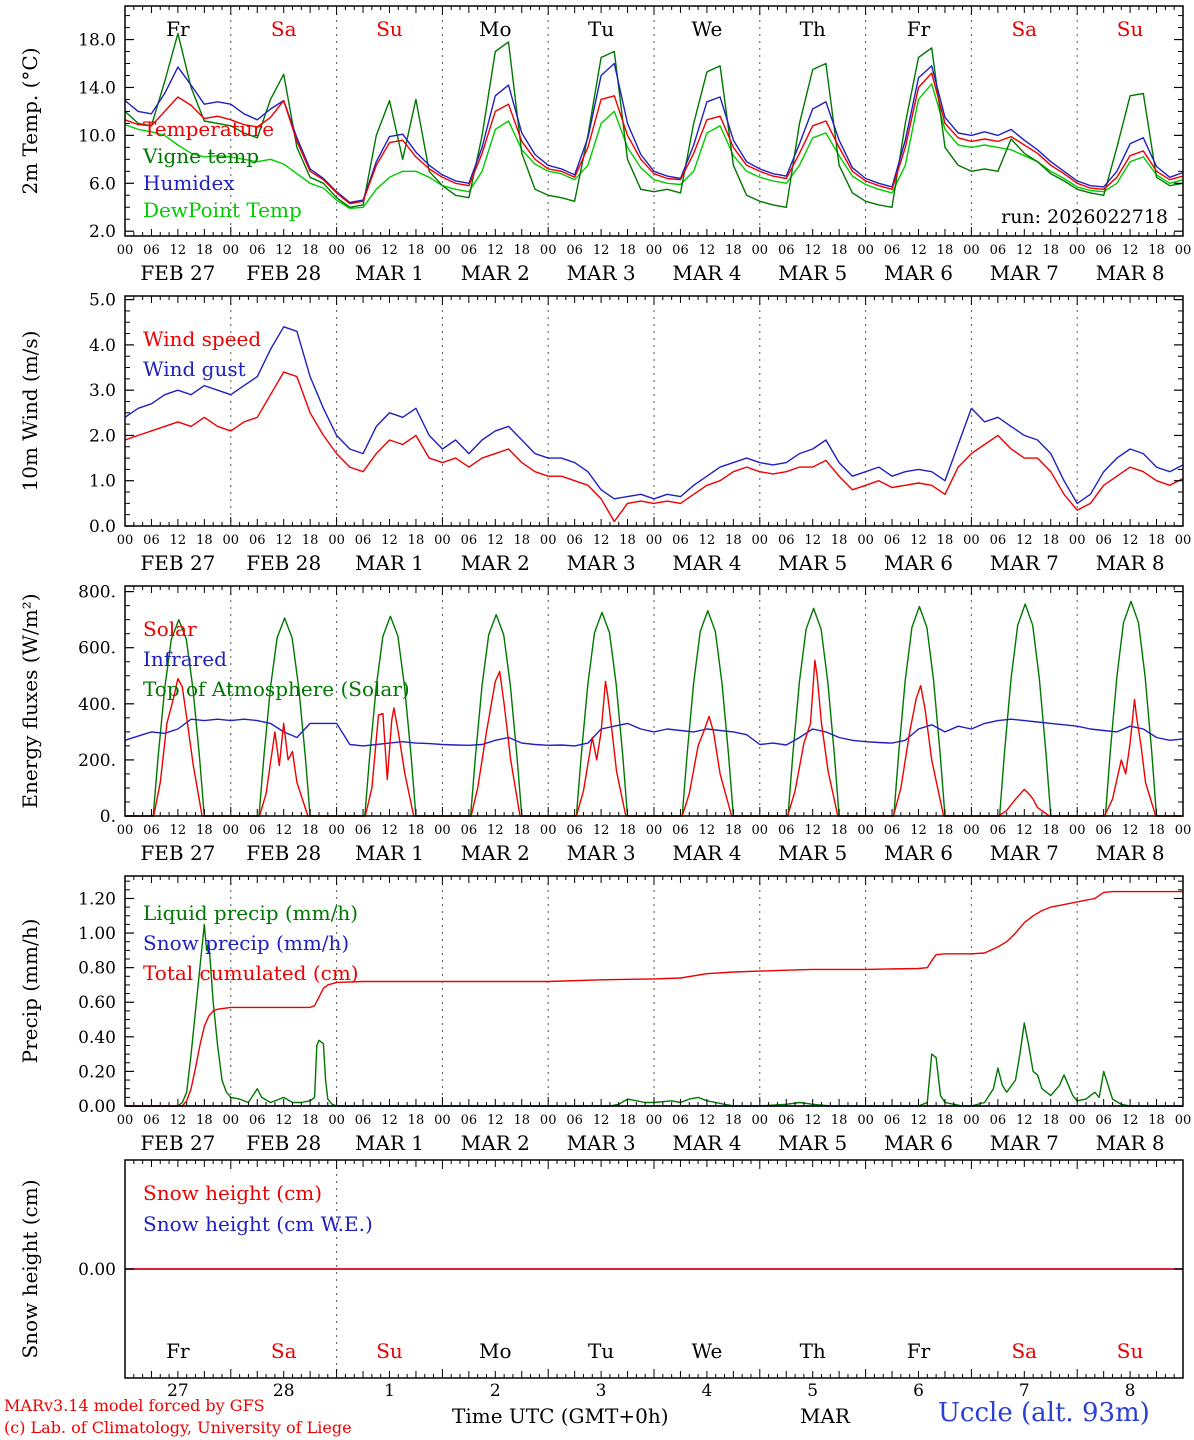 The image size is (1194, 1440). I want to click on legend-liquid-precip: Liquid precip (mm/h), so click(250, 913).